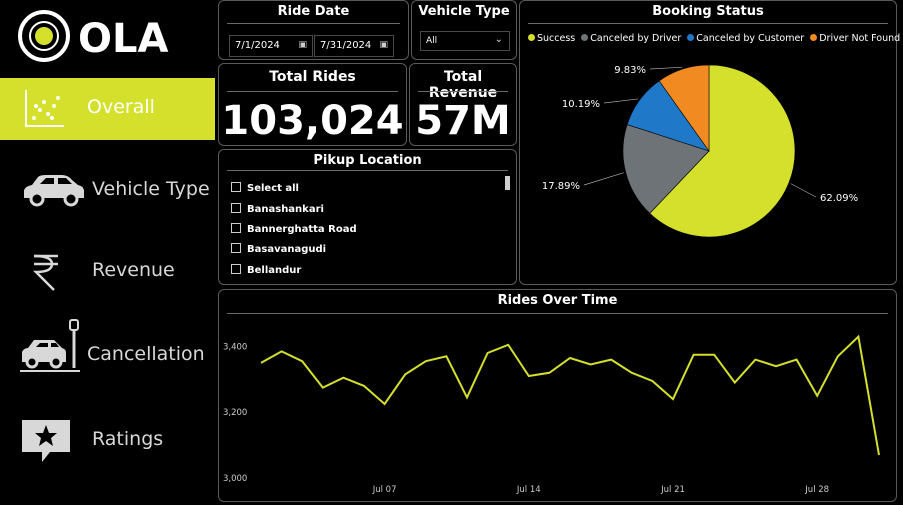 The width and height of the screenshot is (903, 505). Describe the element at coordinates (581, 104) in the screenshot. I see `data-label: 10.19%` at that location.